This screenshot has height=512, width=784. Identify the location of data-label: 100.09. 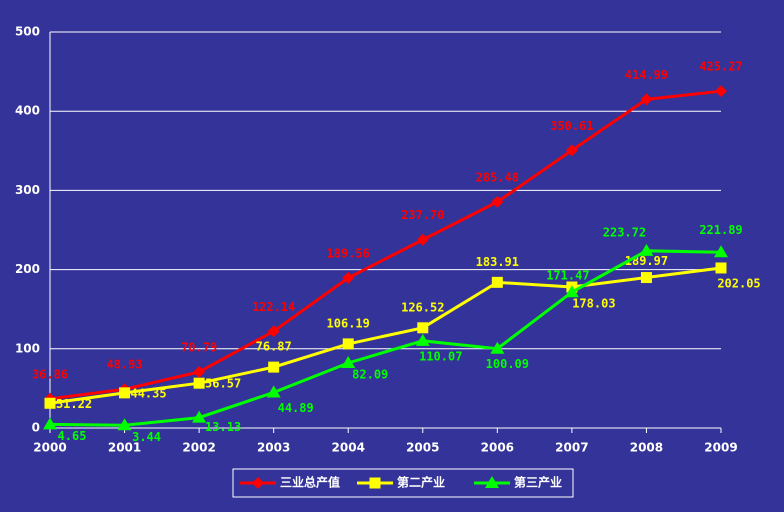
(507, 364).